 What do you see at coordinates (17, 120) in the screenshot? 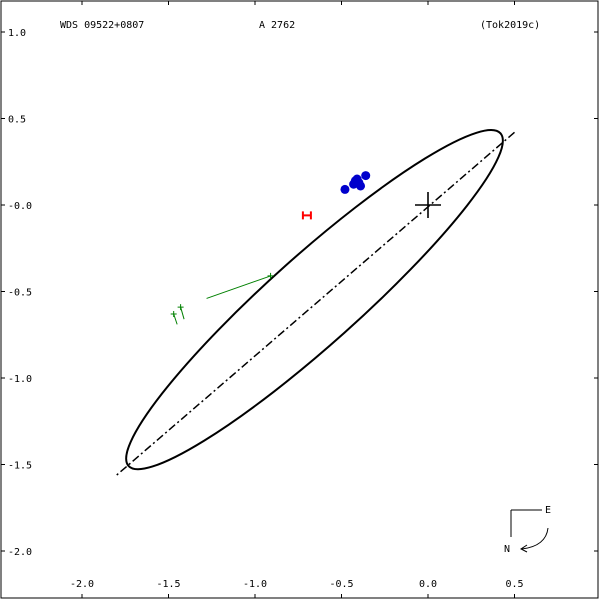
I see `y-tick-label: 0.5` at bounding box center [17, 120].